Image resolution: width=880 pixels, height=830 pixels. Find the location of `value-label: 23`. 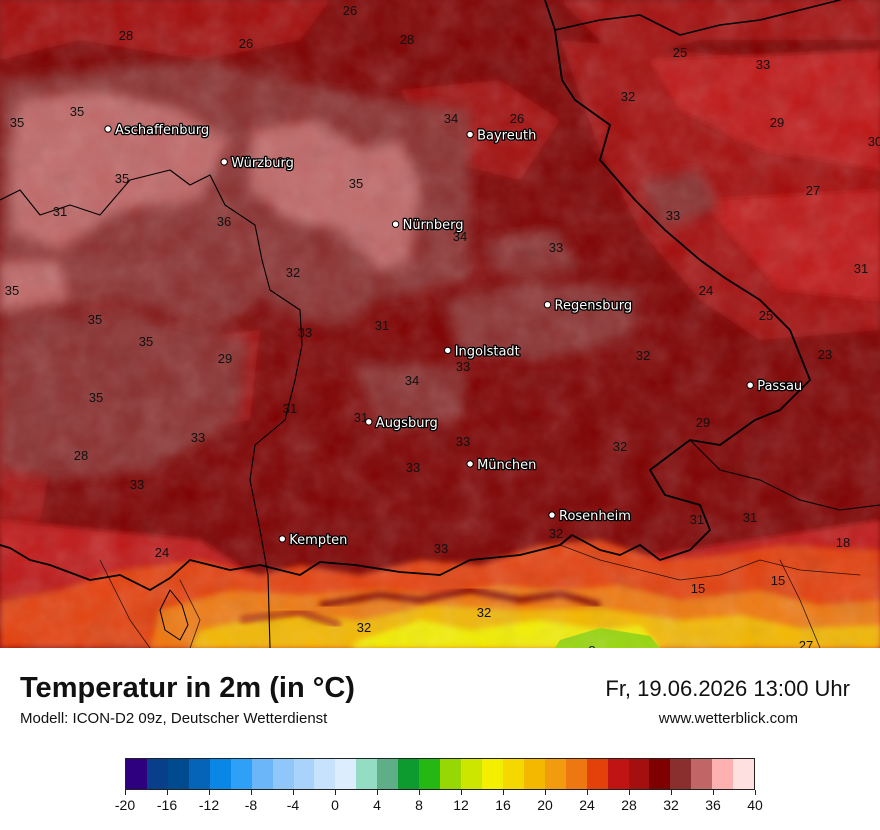

value-label: 23 is located at coordinates (825, 354).